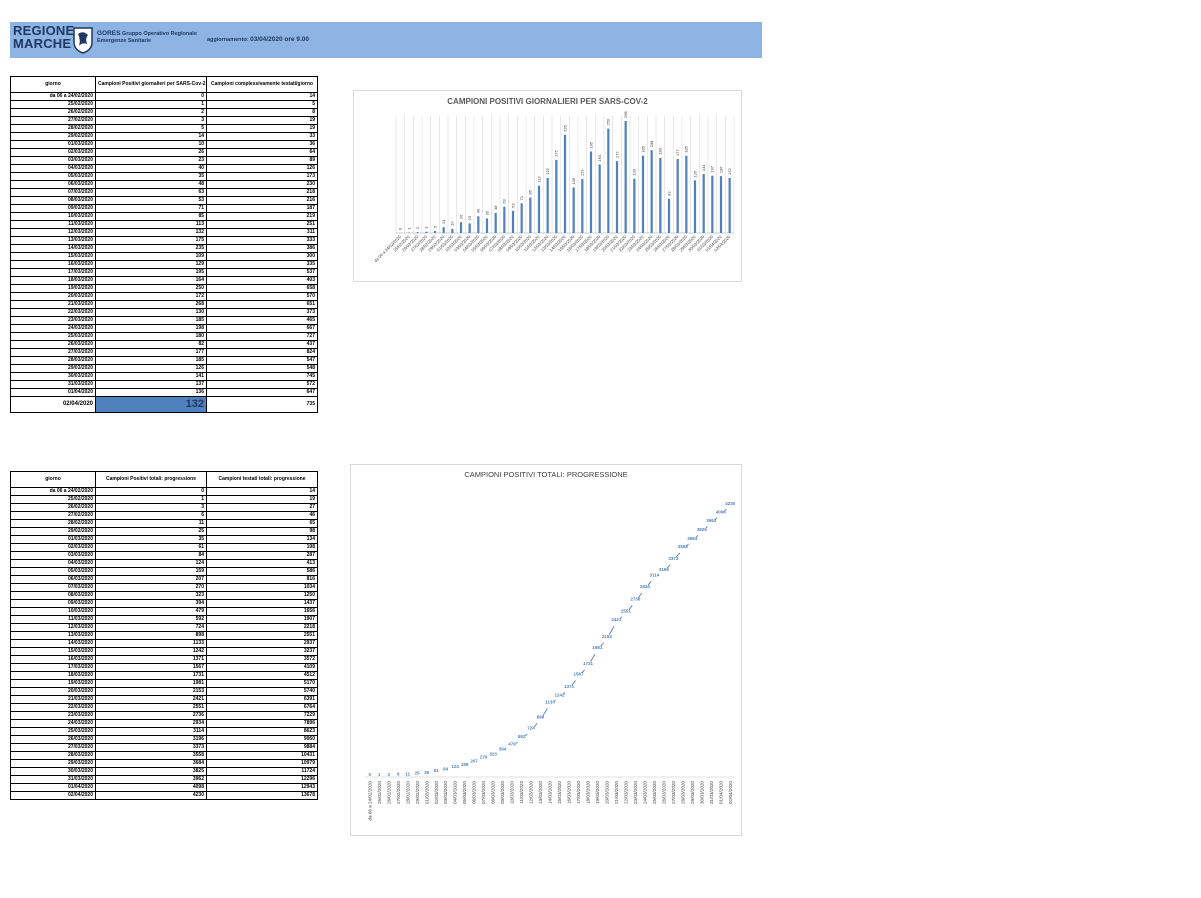 The height and width of the screenshot is (898, 1201). I want to click on cell-tested: 19, so click(262, 128).